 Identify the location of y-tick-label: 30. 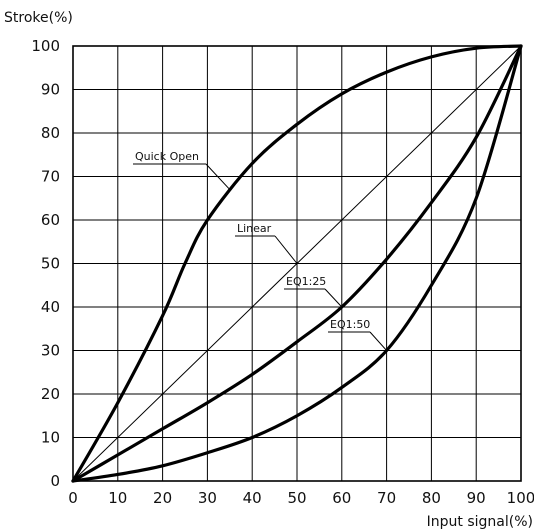
(50, 351).